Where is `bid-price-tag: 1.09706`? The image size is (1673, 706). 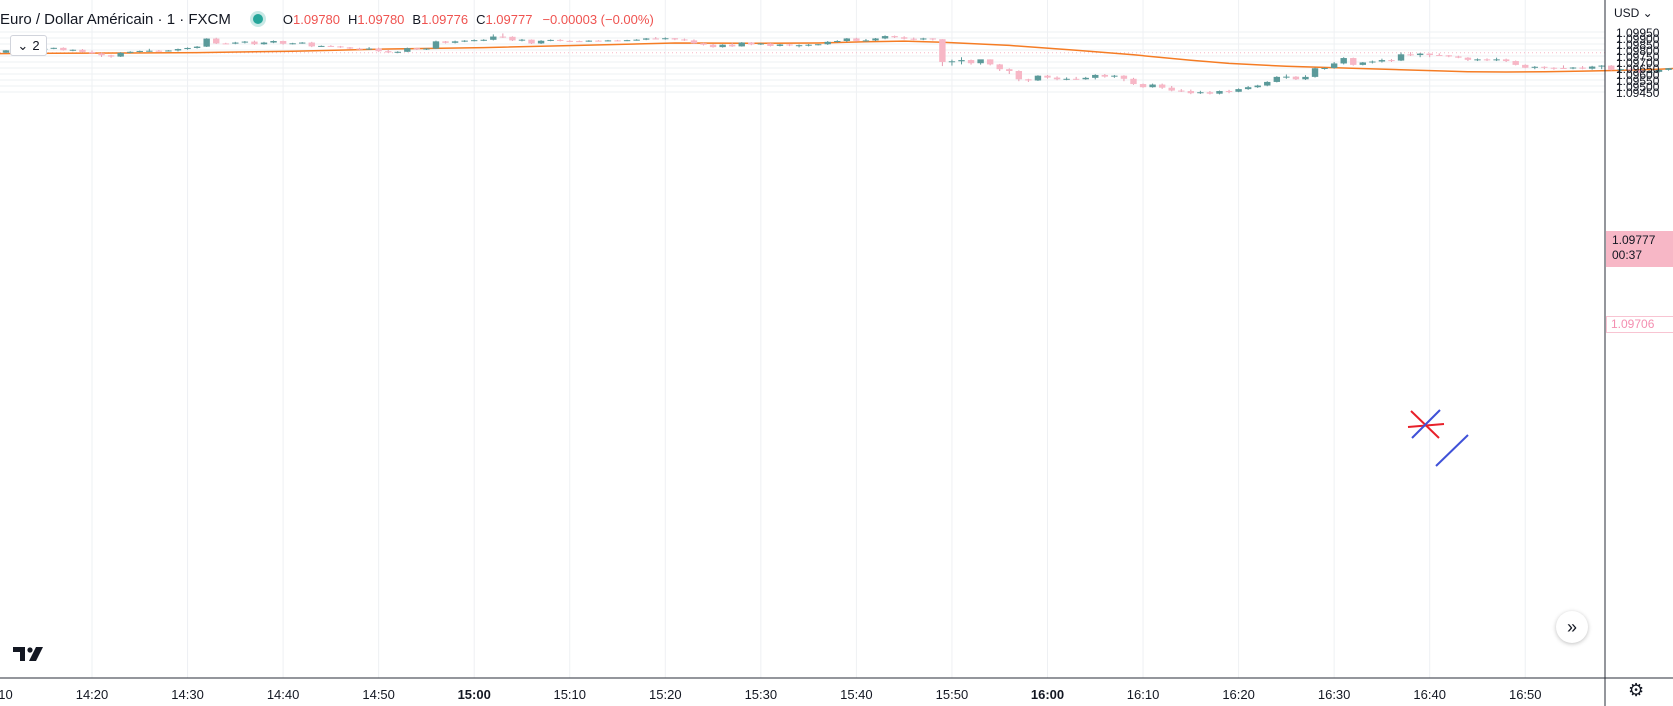 bid-price-tag: 1.09706 is located at coordinates (1639, 324).